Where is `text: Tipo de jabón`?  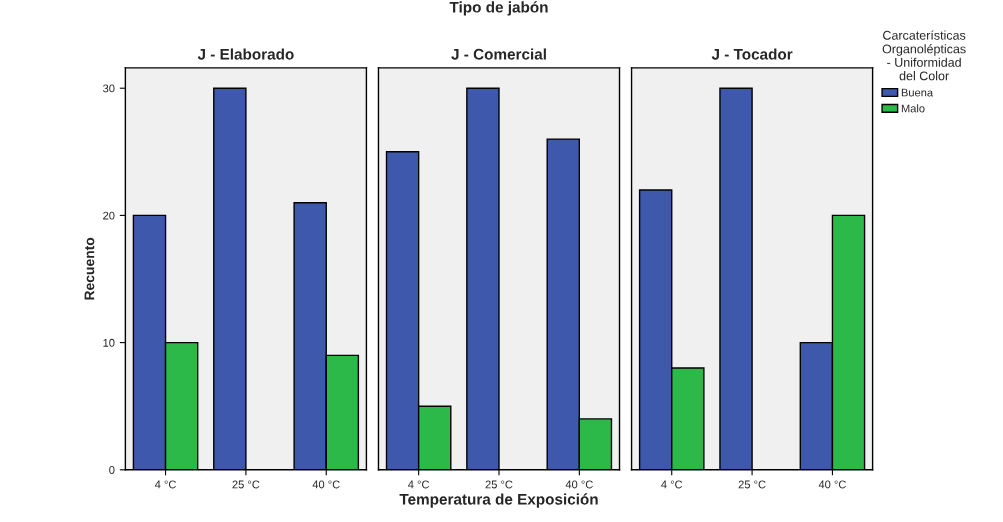
text: Tipo de jabón is located at coordinates (498, 8).